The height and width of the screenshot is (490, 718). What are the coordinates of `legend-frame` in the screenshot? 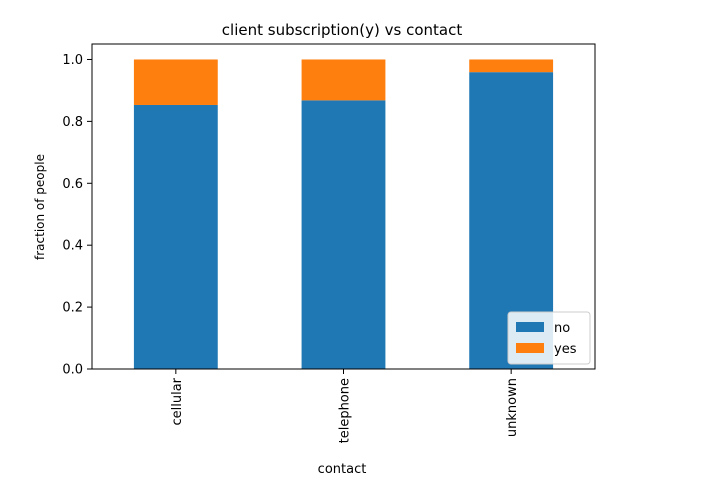 It's located at (549, 338).